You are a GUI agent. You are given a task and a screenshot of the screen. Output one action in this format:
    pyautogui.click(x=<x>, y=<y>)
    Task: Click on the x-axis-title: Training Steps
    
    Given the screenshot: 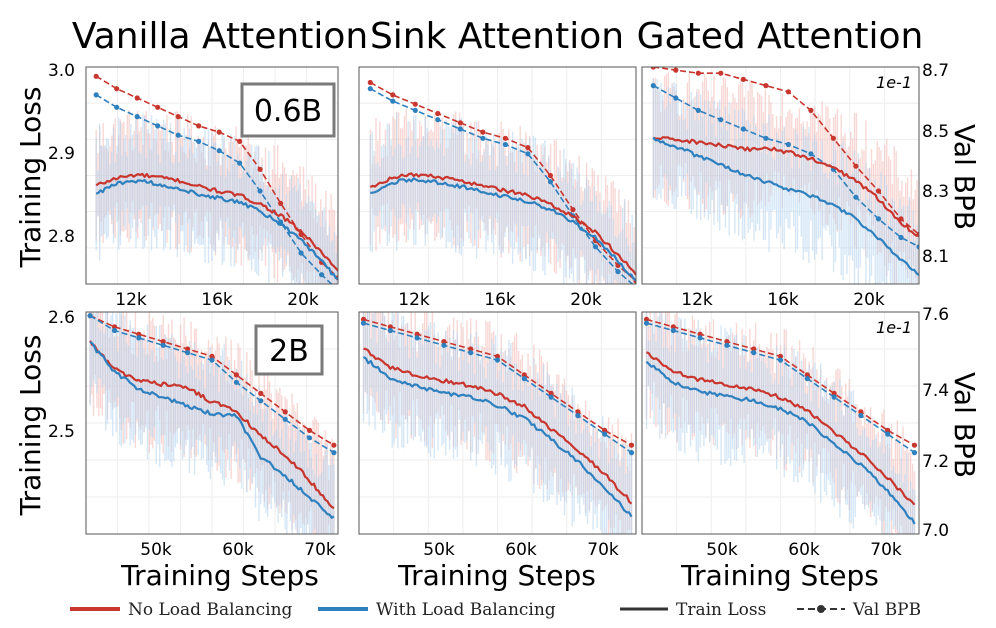 What is the action you would take?
    pyautogui.click(x=496, y=575)
    